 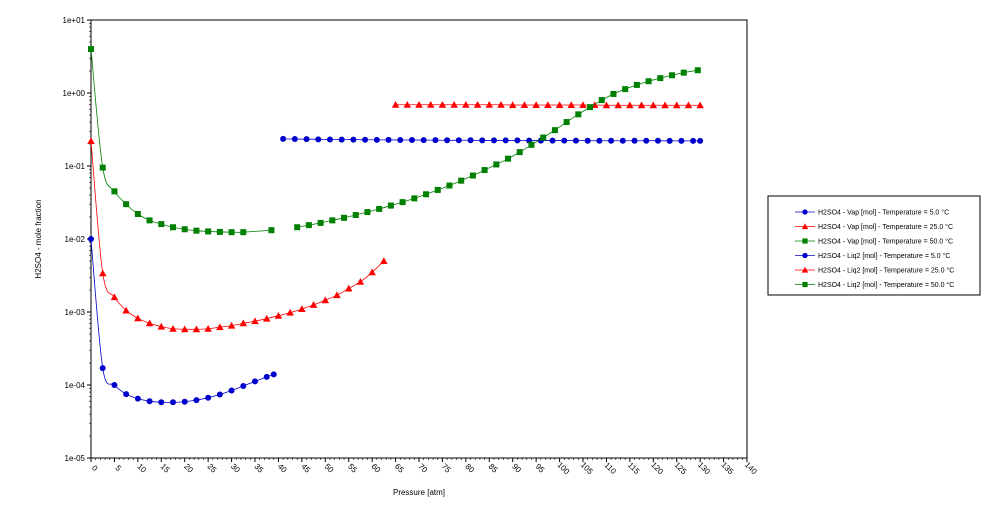 What do you see at coordinates (305, 468) in the screenshot?
I see `x-tick-label: 45` at bounding box center [305, 468].